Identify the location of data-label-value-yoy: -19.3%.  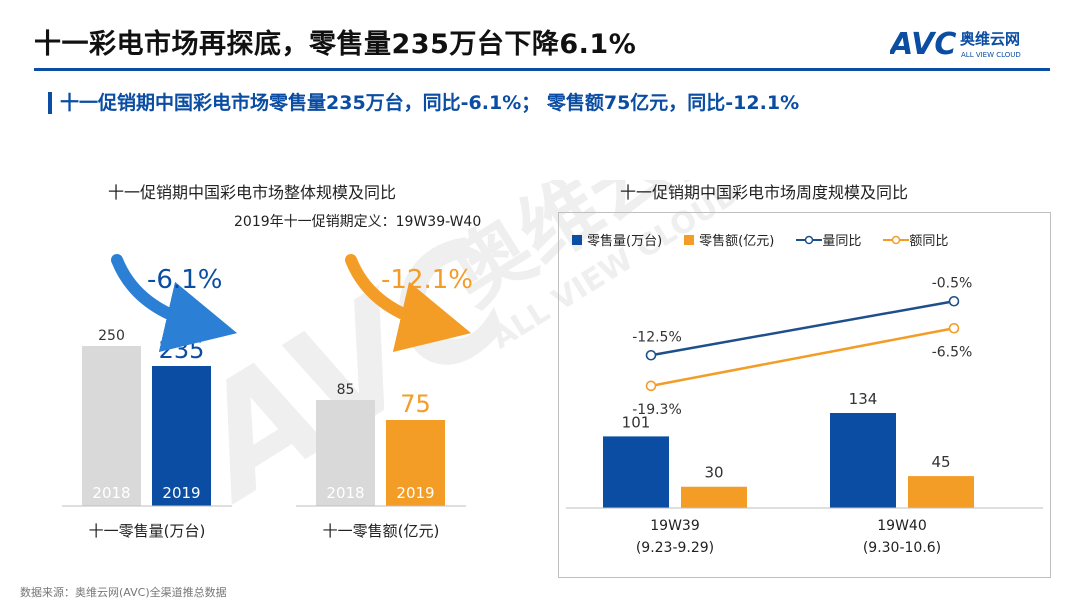
(657, 410).